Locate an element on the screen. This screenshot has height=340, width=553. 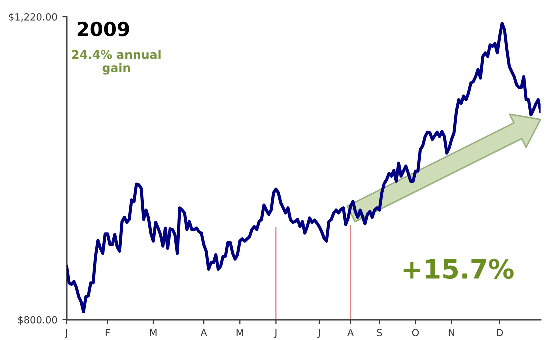
y-tick-label: $800.00 is located at coordinates (38, 321).